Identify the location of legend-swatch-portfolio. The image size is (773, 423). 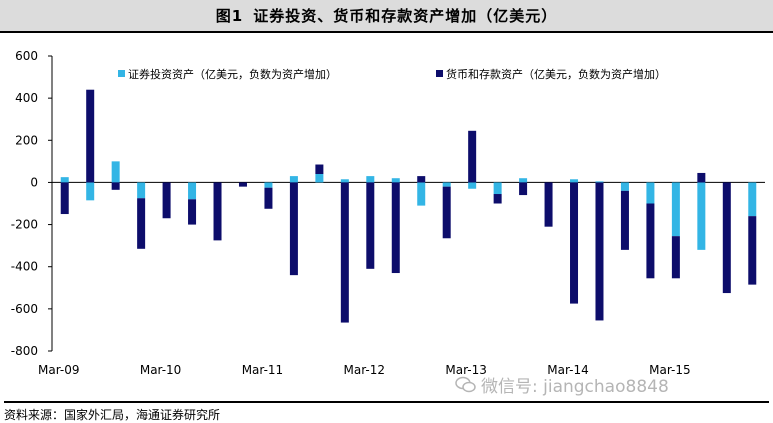
(121, 73).